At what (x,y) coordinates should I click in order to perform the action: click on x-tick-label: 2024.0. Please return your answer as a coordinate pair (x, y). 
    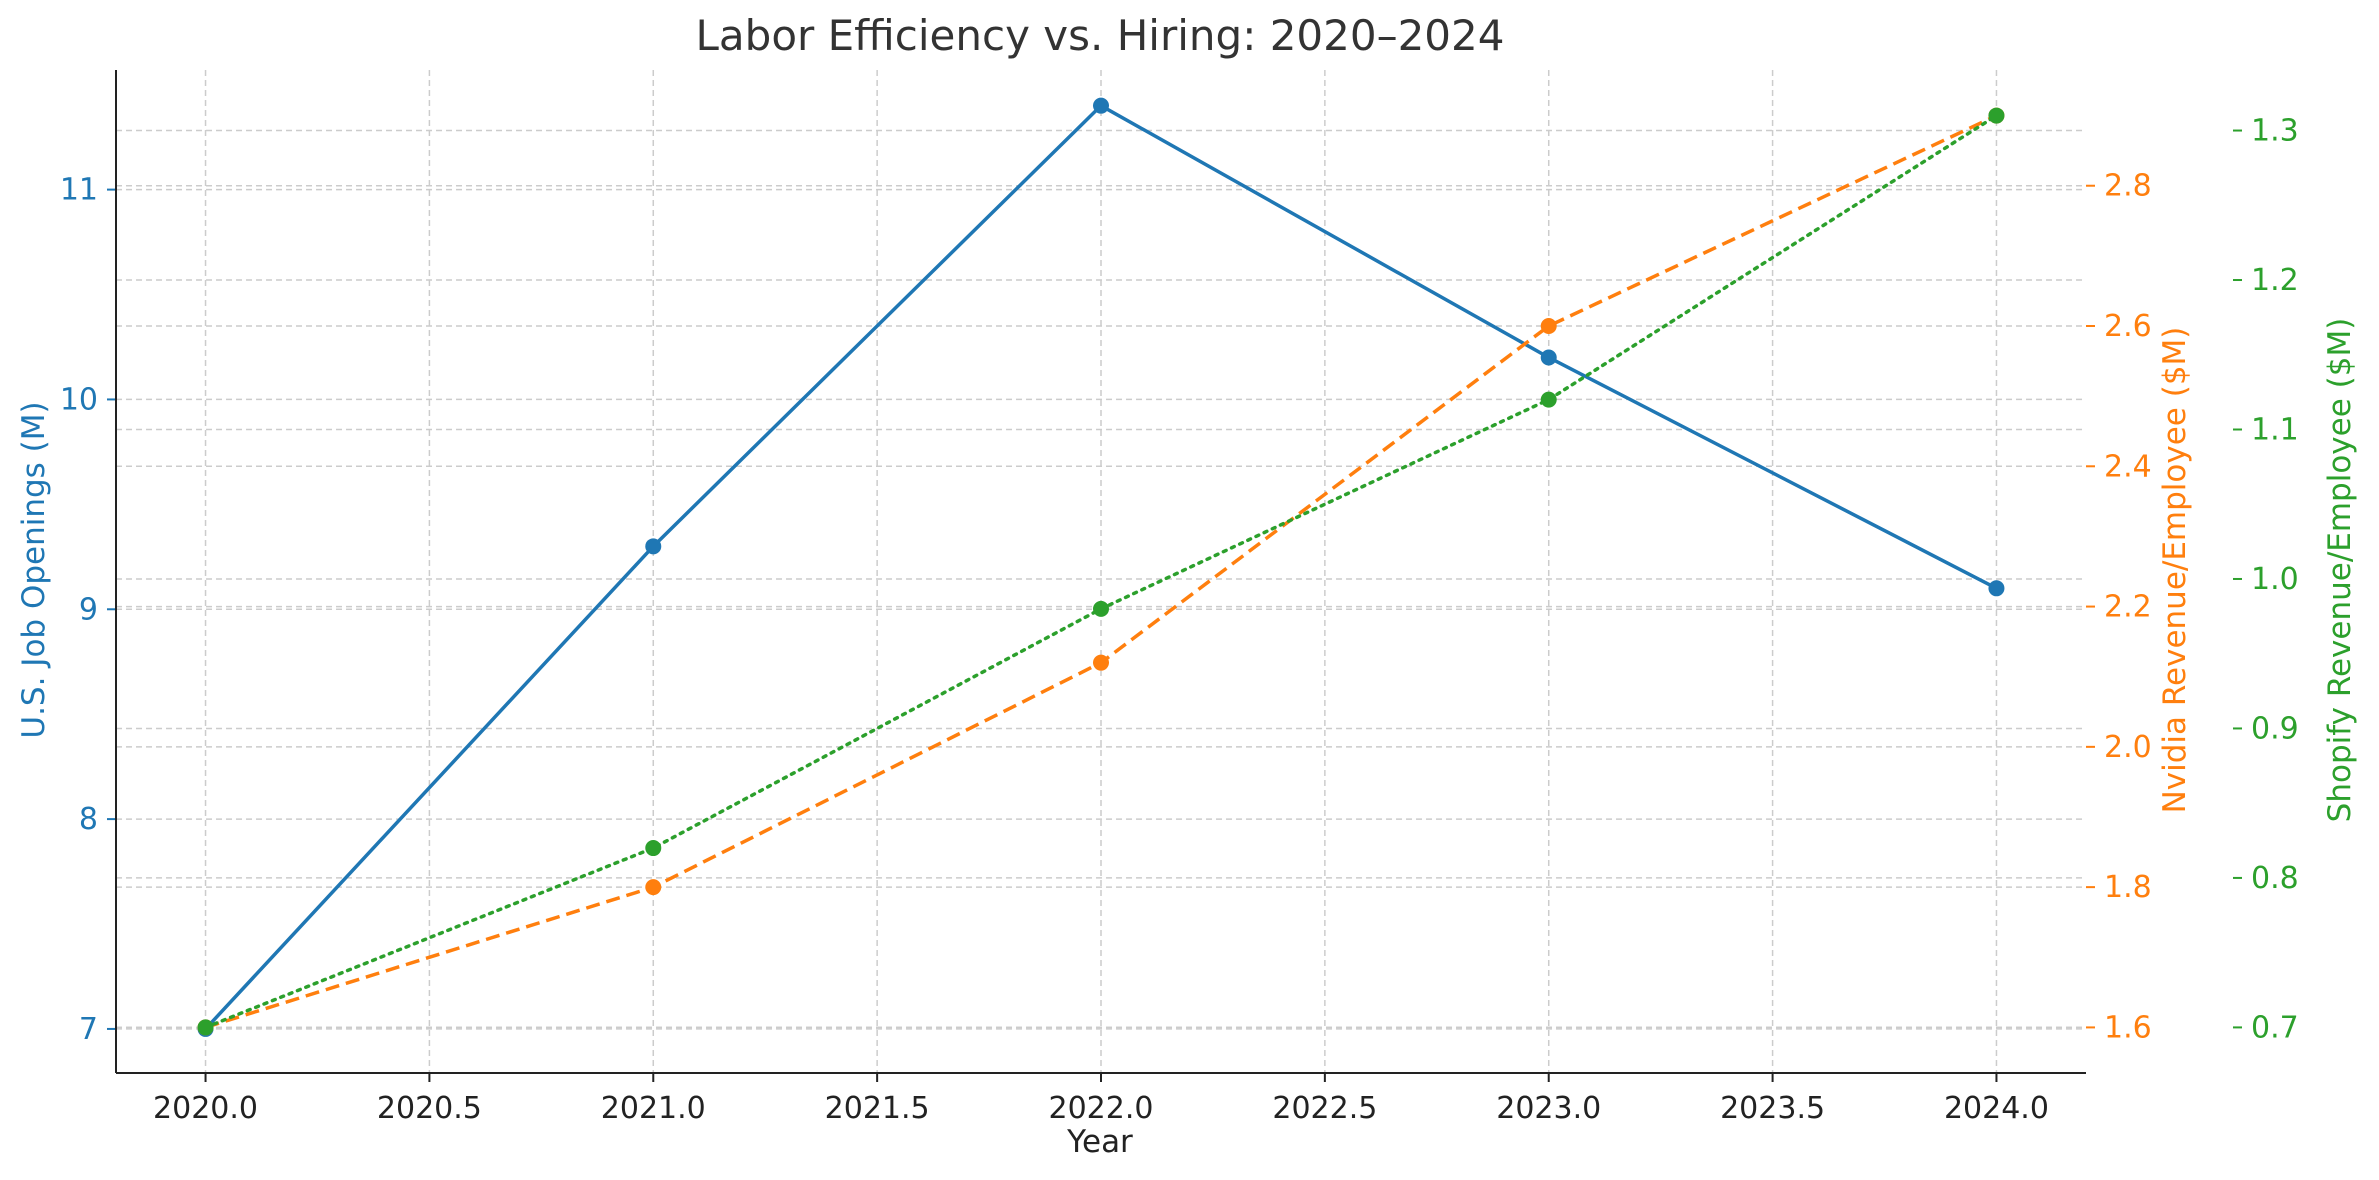
    Looking at the image, I should click on (1996, 1108).